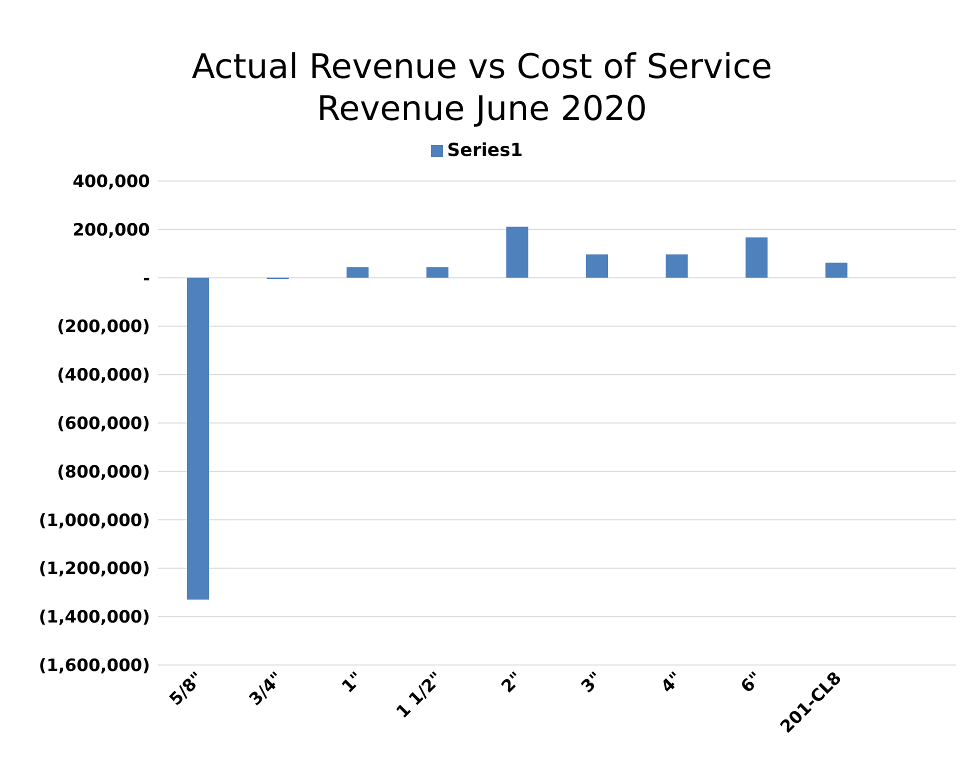 The width and height of the screenshot is (964, 779). Describe the element at coordinates (94, 666) in the screenshot. I see `y-tick-label: (1,600,000)` at that location.